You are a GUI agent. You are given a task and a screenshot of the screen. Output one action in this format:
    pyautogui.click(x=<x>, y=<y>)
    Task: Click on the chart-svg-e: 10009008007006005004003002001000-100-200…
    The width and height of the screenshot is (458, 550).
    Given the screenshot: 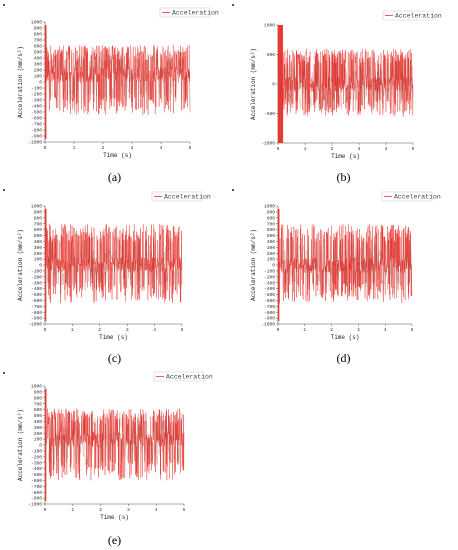 What is the action you would take?
    pyautogui.click(x=108, y=446)
    